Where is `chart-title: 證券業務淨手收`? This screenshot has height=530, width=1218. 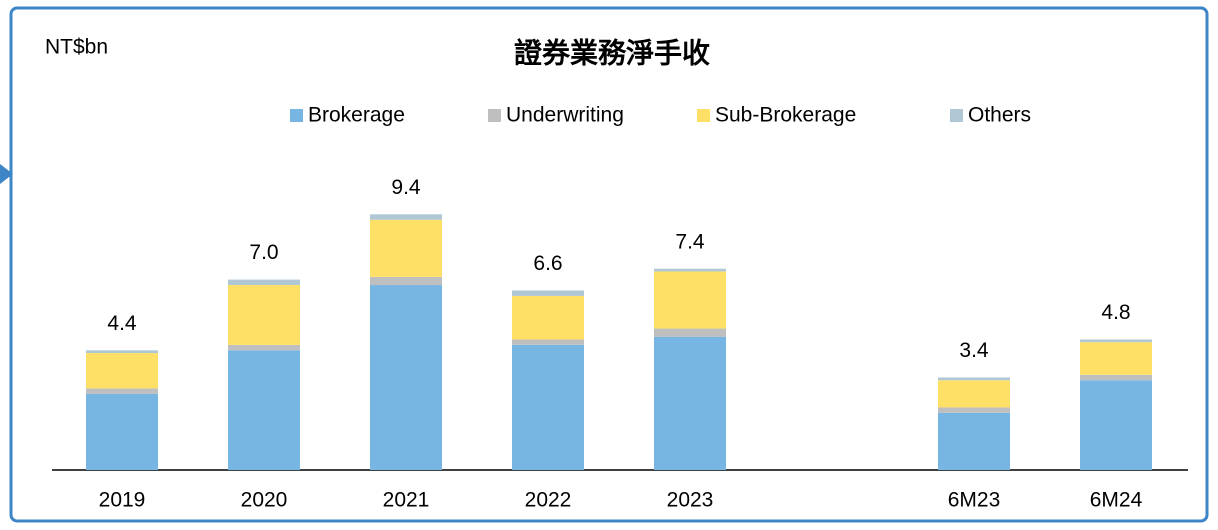
chart-title: 證券業務淨手收 is located at coordinates (612, 52).